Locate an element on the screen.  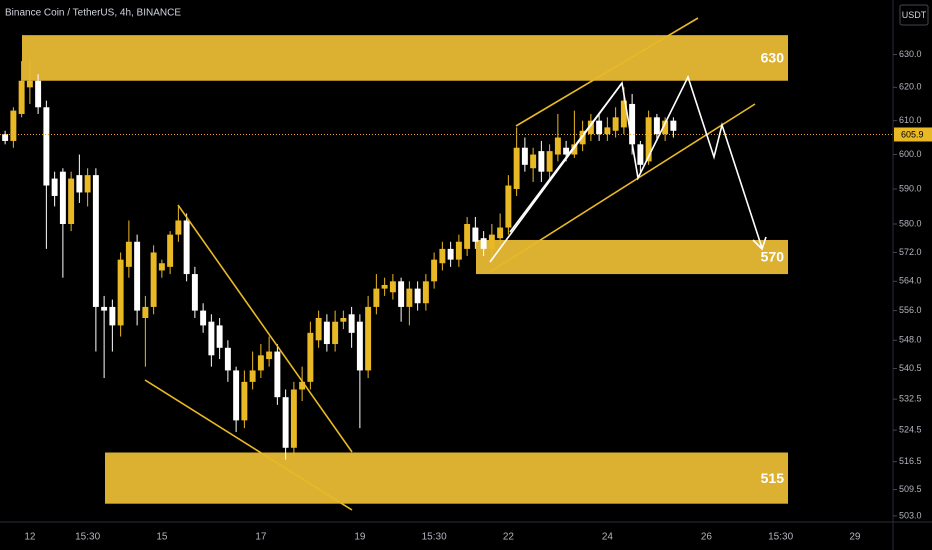
last-price-tag is located at coordinates (913, 134).